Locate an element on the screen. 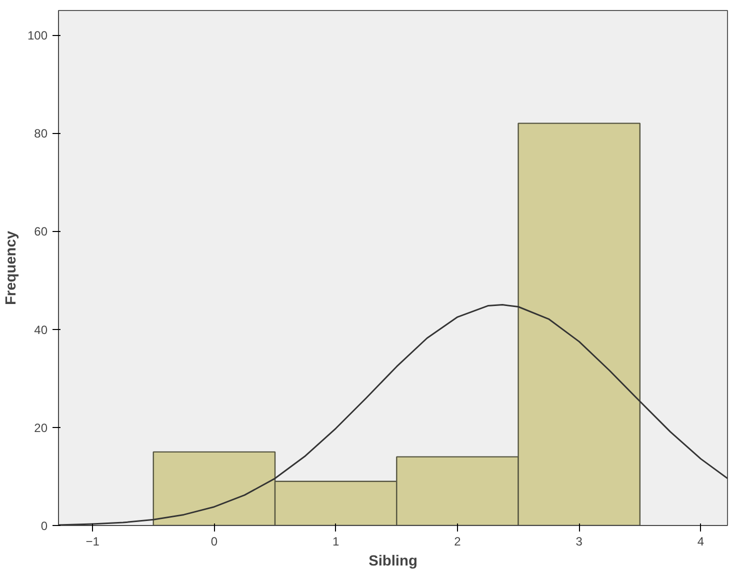 The width and height of the screenshot is (729, 572). x-tick-label: 4 is located at coordinates (700, 541).